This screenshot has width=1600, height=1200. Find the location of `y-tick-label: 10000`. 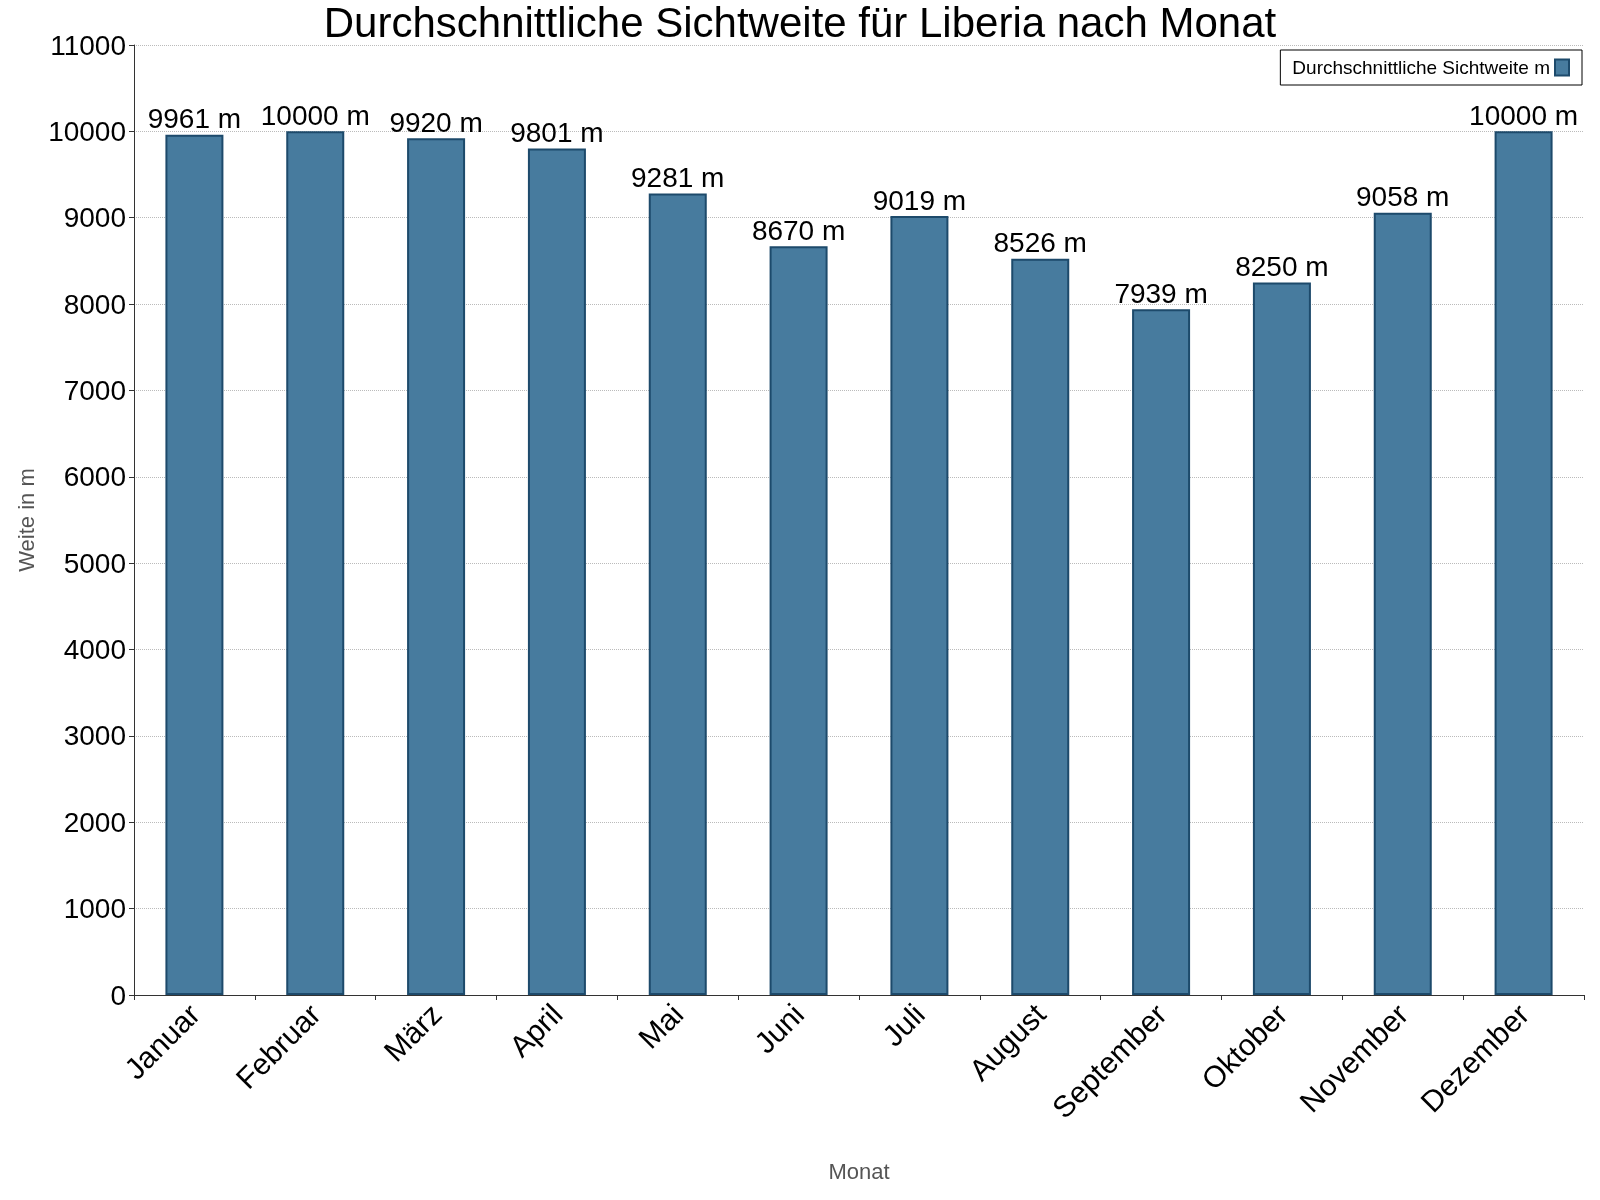

y-tick-label: 10000 is located at coordinates (87, 131).